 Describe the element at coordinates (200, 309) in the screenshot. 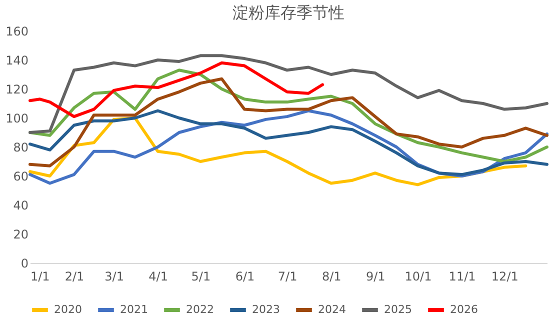

I see `legend-label: 2022` at that location.